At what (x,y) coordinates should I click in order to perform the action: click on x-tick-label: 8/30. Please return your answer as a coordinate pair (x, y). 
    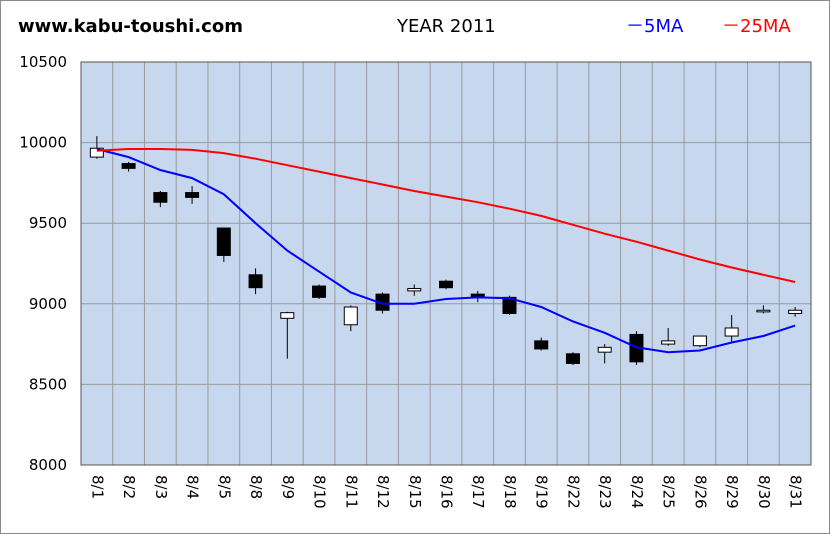
    Looking at the image, I should click on (764, 492).